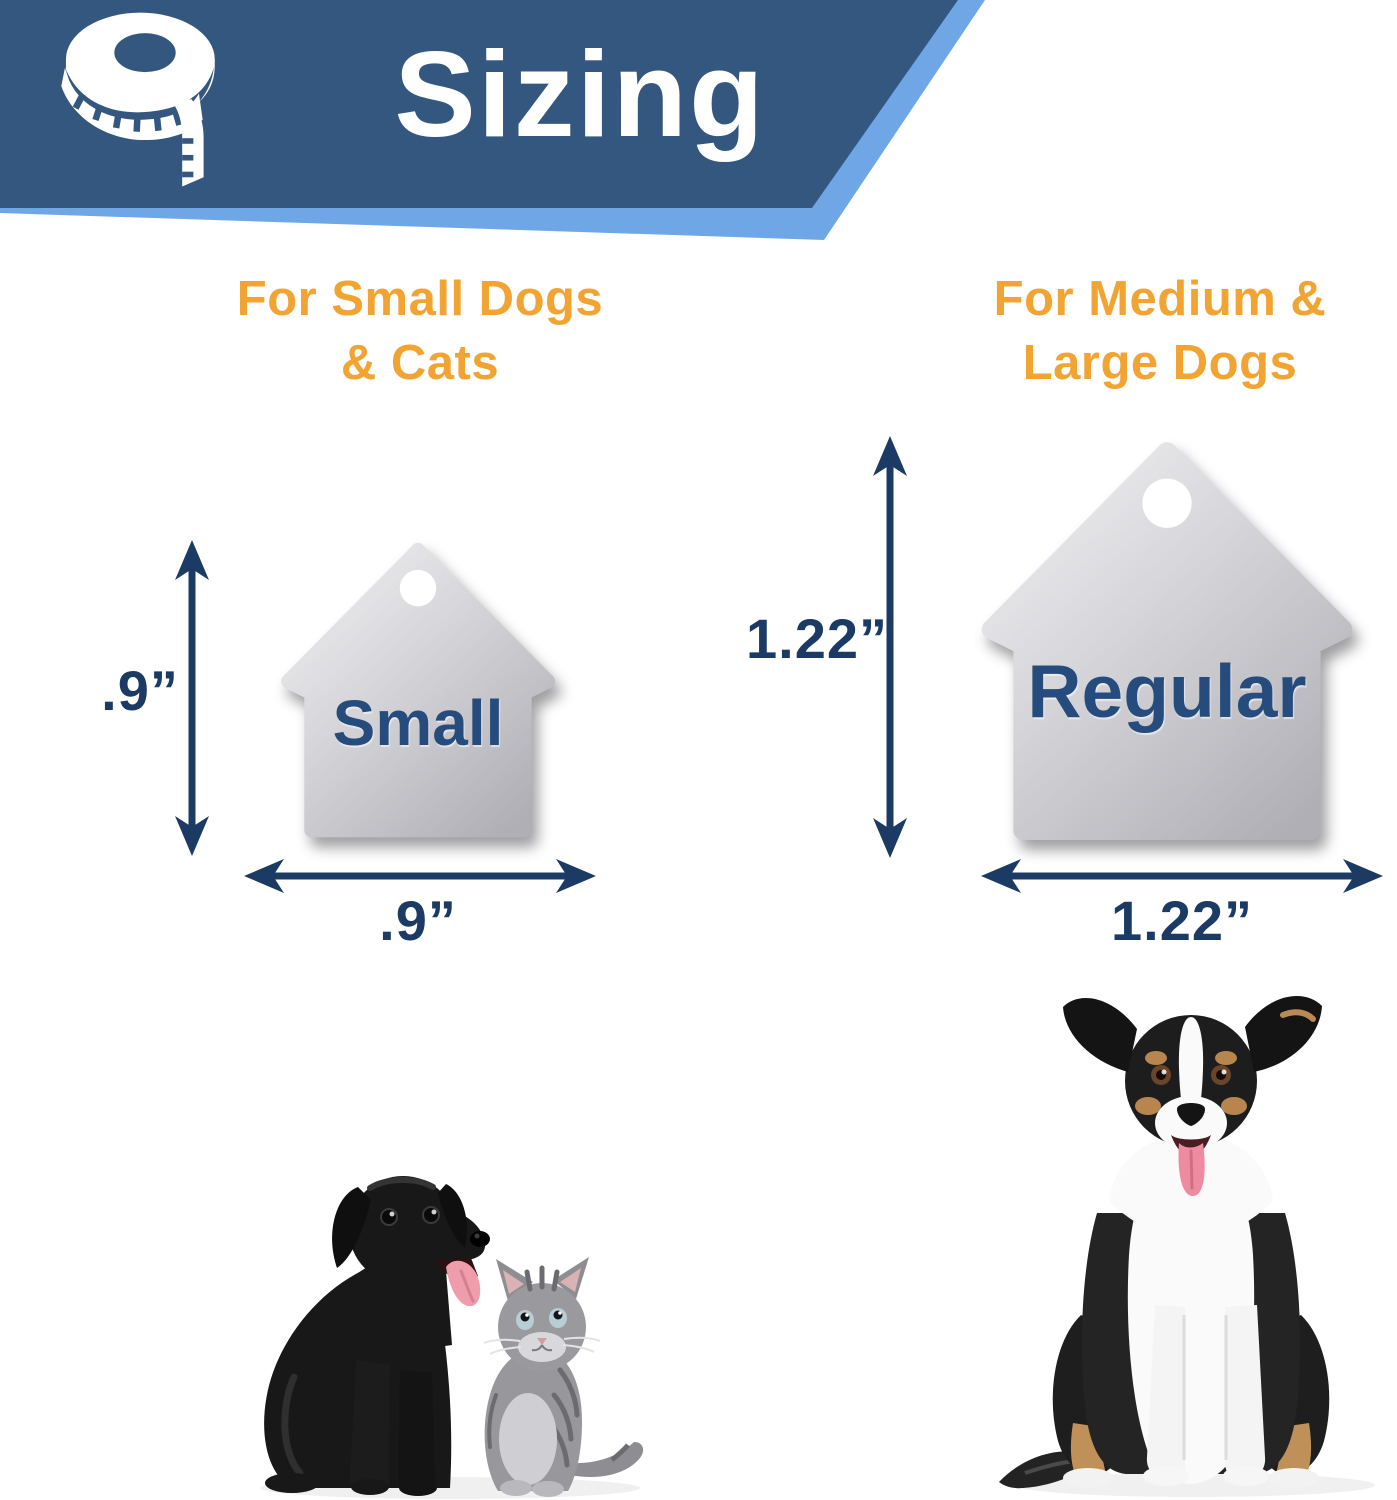 This screenshot has width=1397, height=1500. What do you see at coordinates (1167, 691) in the screenshot?
I see `regular-tag-label: Regular` at bounding box center [1167, 691].